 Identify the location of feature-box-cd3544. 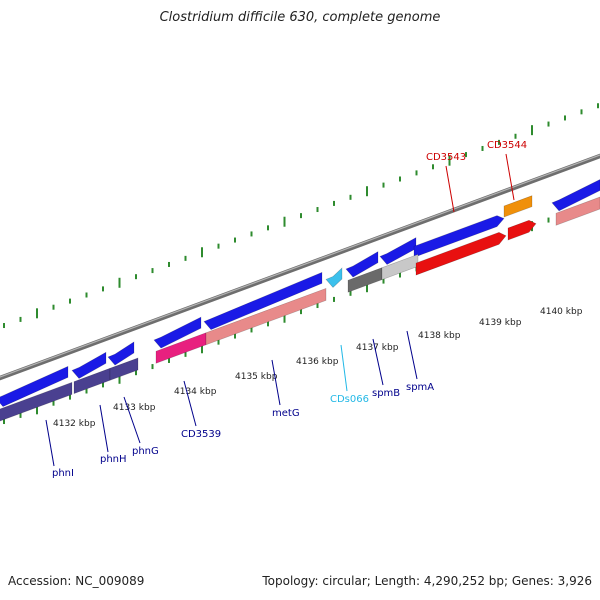
(522, 230).